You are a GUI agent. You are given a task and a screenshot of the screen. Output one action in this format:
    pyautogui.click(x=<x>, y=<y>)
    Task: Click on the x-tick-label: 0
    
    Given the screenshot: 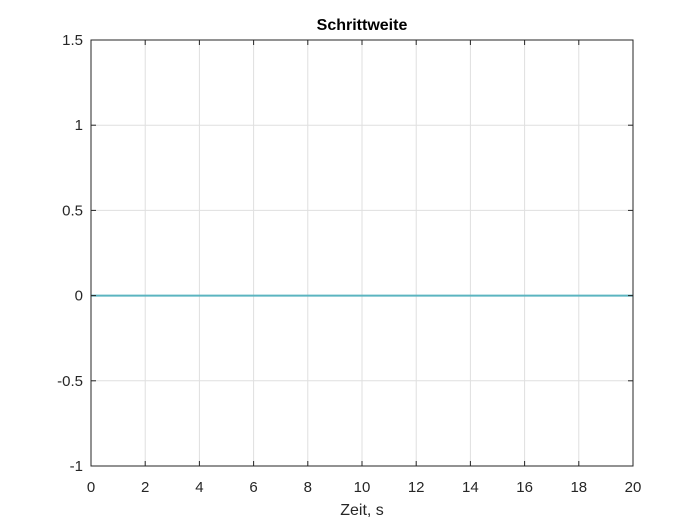 What is the action you would take?
    pyautogui.click(x=91, y=487)
    